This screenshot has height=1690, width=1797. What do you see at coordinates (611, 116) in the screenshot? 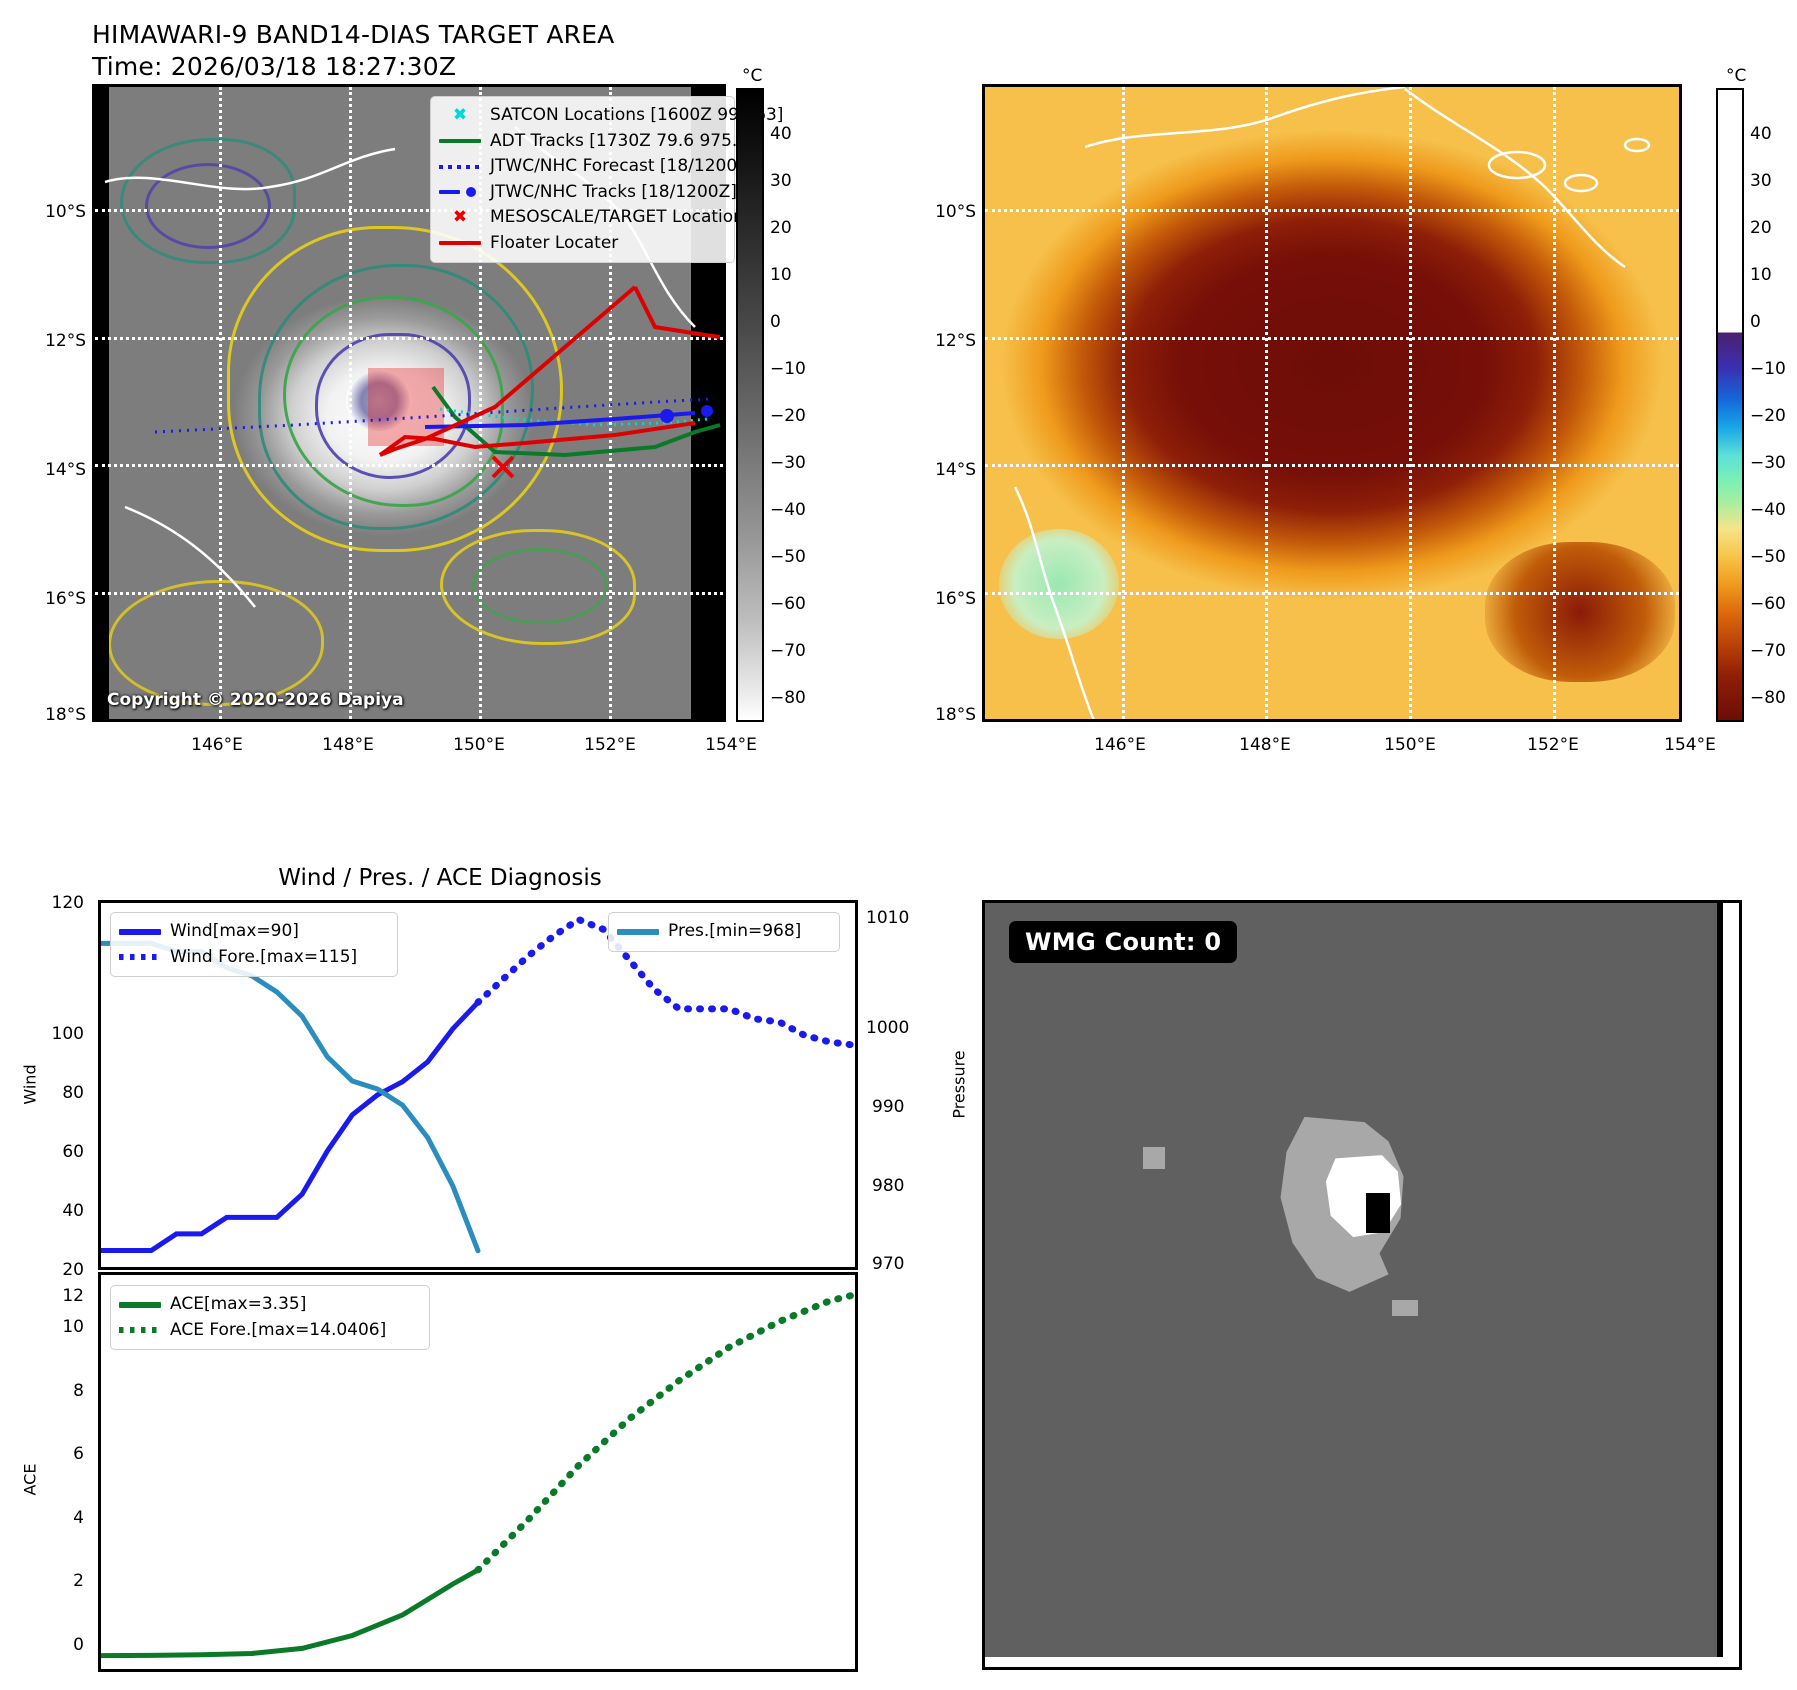
I see `legend-item: ✖ SATCON Locations [1600Z 99 963]` at bounding box center [611, 116].